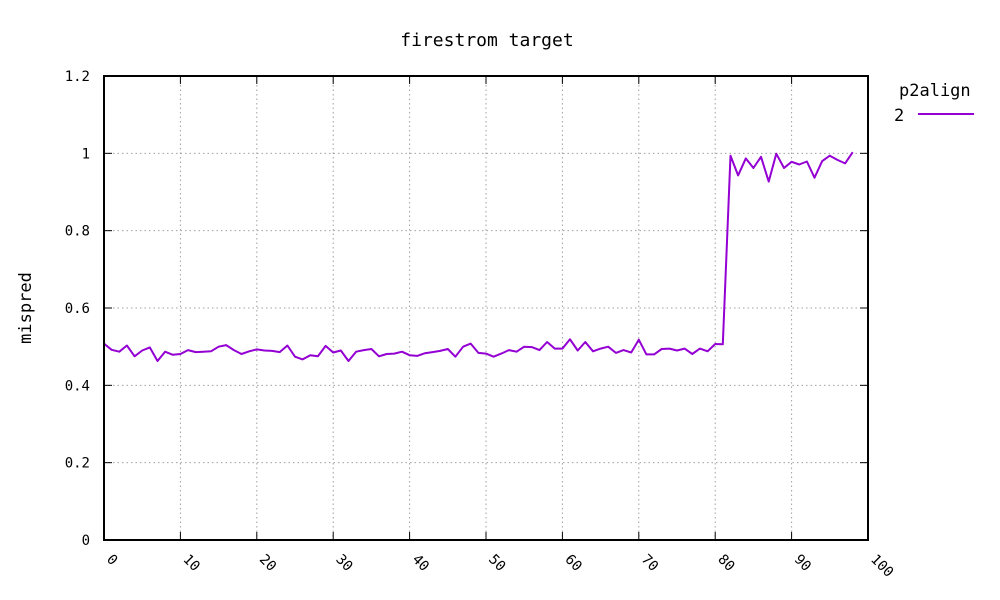 The image size is (1000, 600). Describe the element at coordinates (935, 91) in the screenshot. I see `legend-title: p2align` at that location.